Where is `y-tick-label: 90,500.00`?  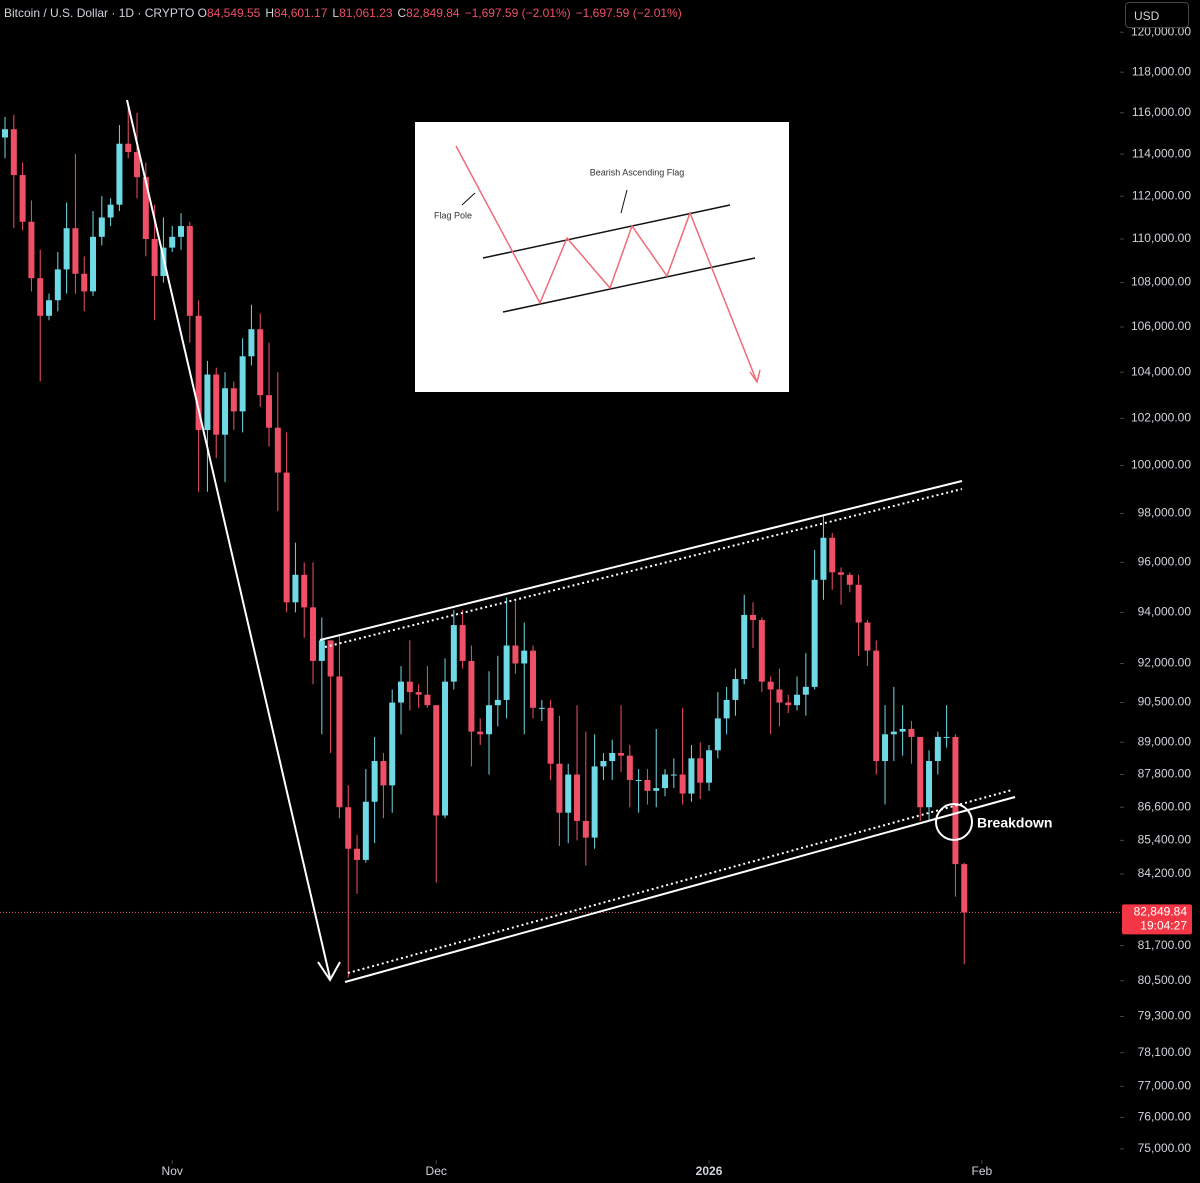
y-tick-label: 90,500.00 is located at coordinates (1165, 702).